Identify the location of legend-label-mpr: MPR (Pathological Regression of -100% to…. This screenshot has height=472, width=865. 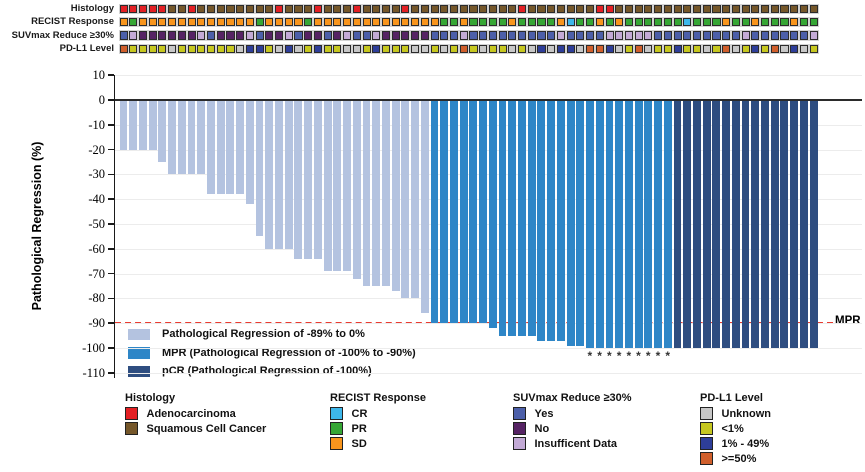
(289, 352).